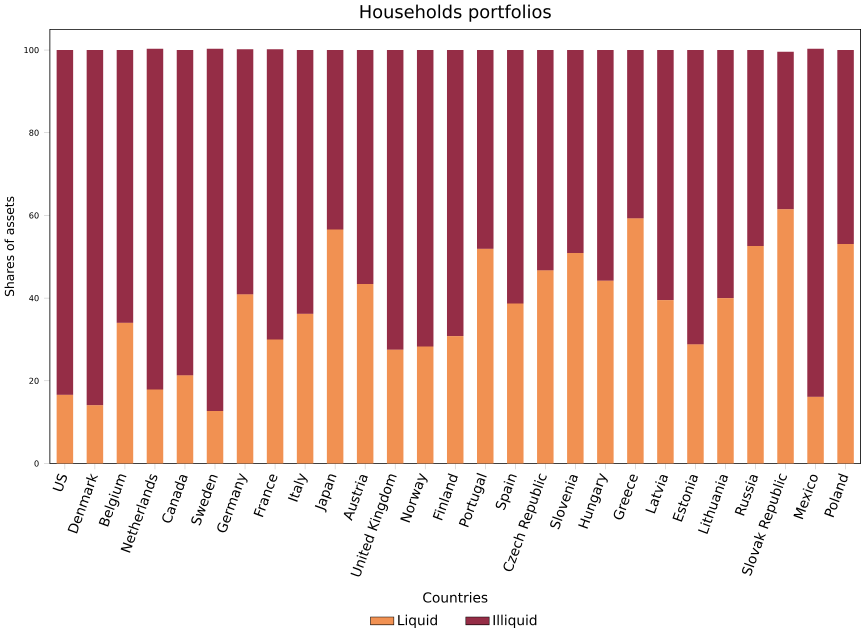  What do you see at coordinates (298, 487) in the screenshot?
I see `x-tick-label: Italy` at bounding box center [298, 487].